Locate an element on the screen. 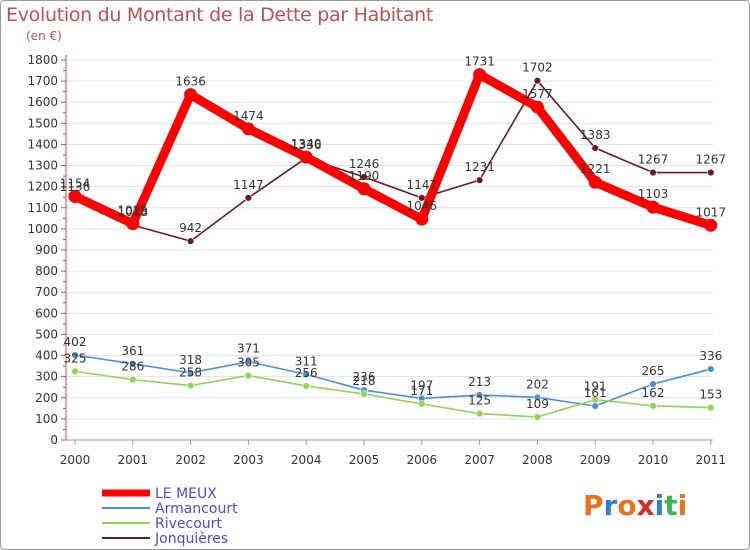 Image resolution: width=750 pixels, height=550 pixels. x-tick-label: 2005 is located at coordinates (364, 460).